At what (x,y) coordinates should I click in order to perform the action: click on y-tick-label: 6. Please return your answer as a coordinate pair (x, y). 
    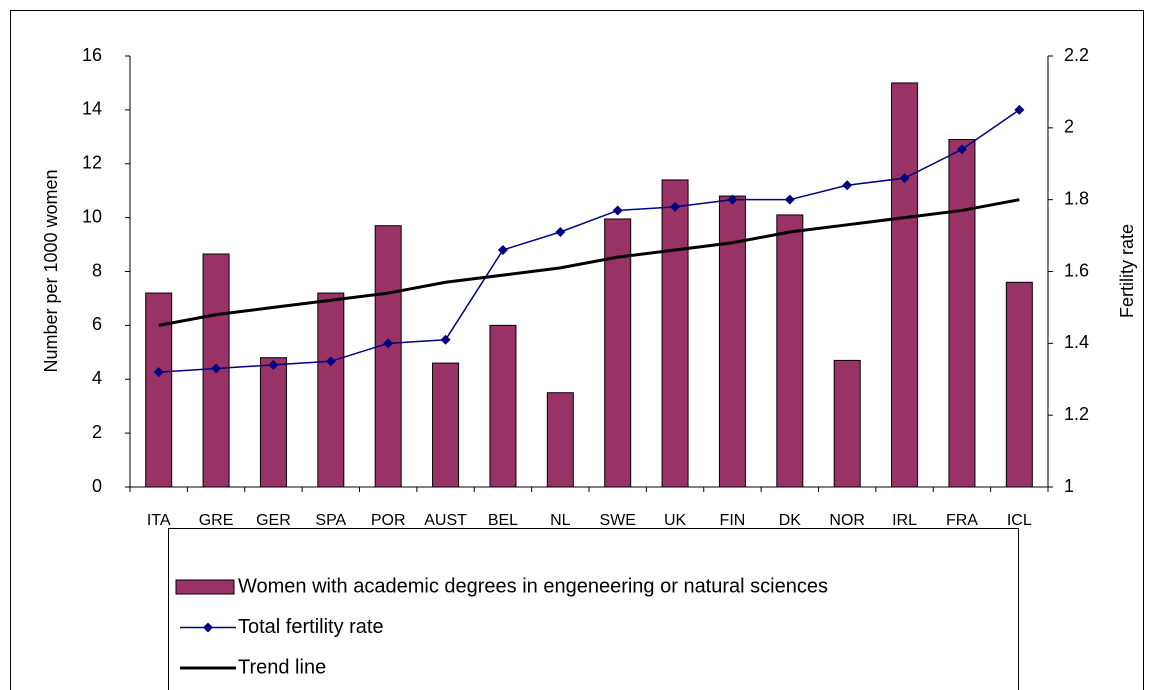
    Looking at the image, I should click on (97, 324).